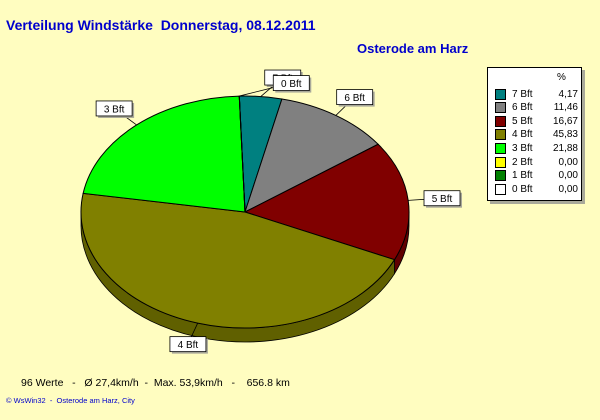  Describe the element at coordinates (568, 94) in the screenshot. I see `legend-value-7-bft: 4,17` at that location.